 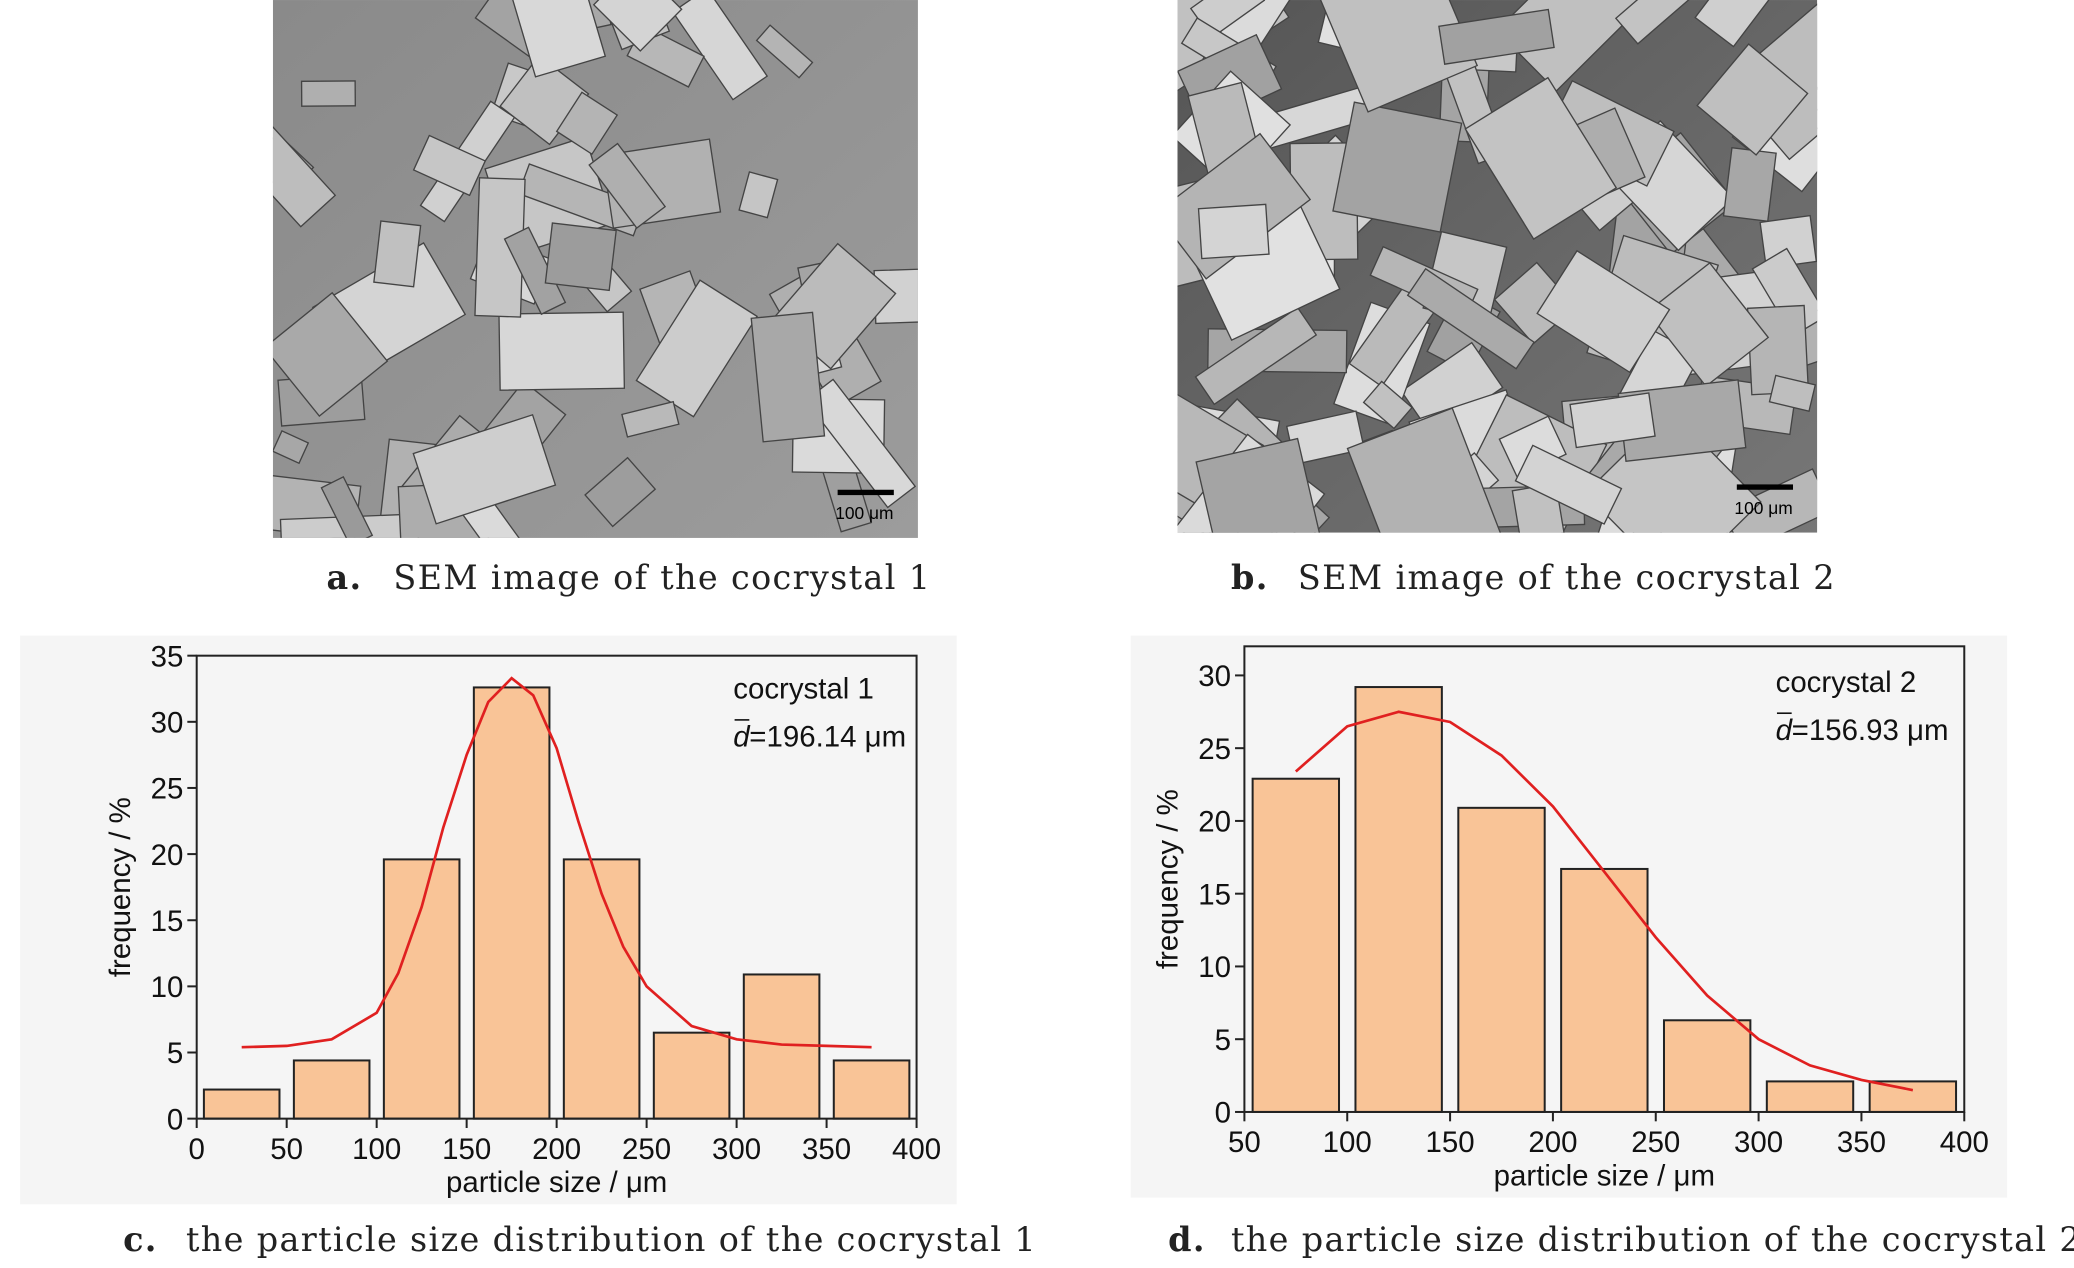 What do you see at coordinates (1167, 879) in the screenshot?
I see `y-axis-label: frequency / %` at bounding box center [1167, 879].